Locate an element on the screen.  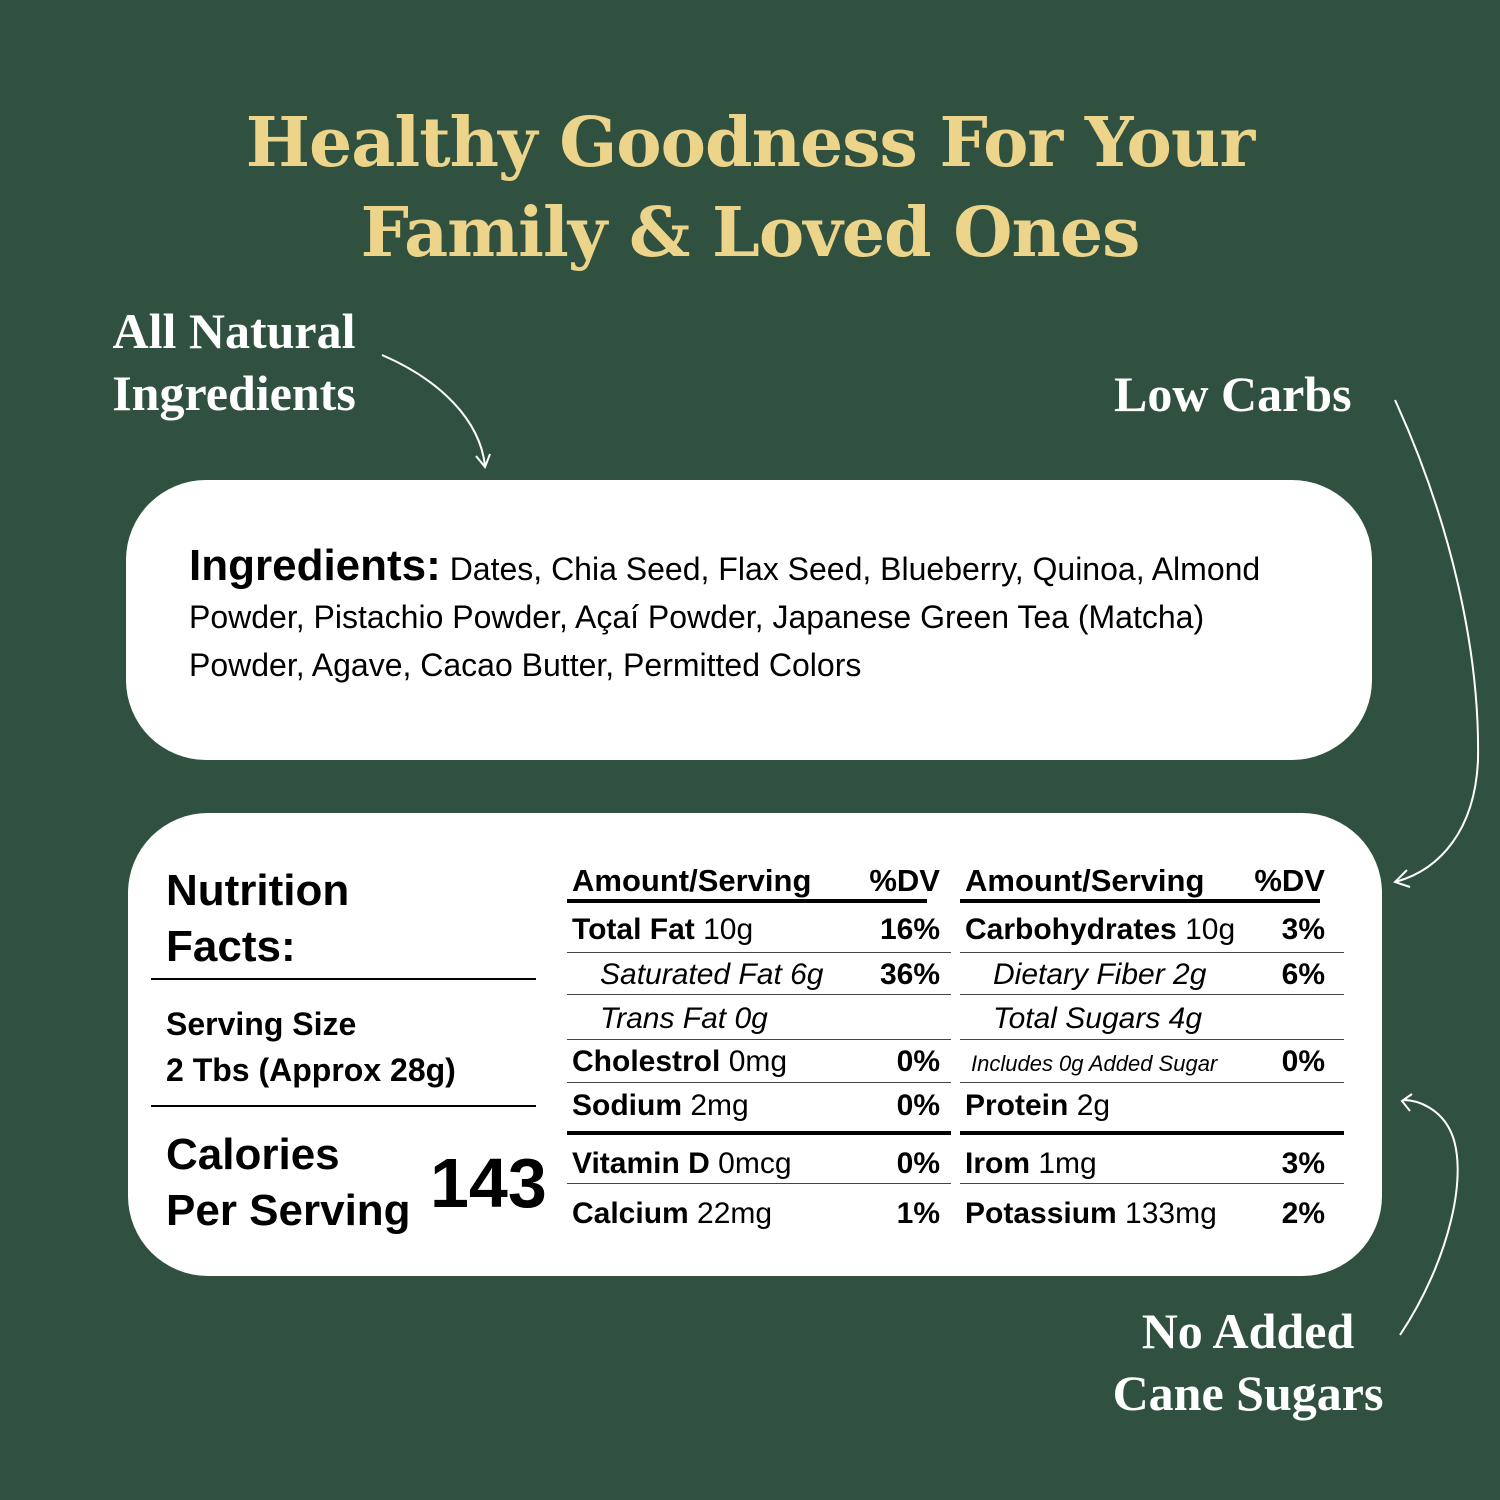
nutrient-name: Carbohydrates is located at coordinates (1071, 929).